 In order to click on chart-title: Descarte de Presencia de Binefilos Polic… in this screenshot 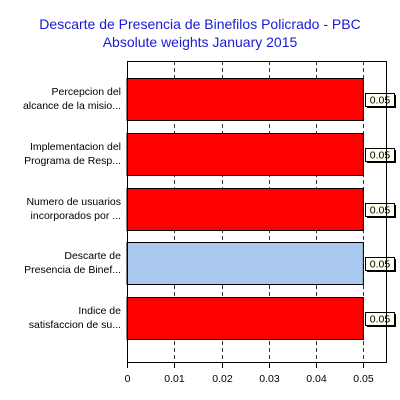, I will do `click(199, 24)`.